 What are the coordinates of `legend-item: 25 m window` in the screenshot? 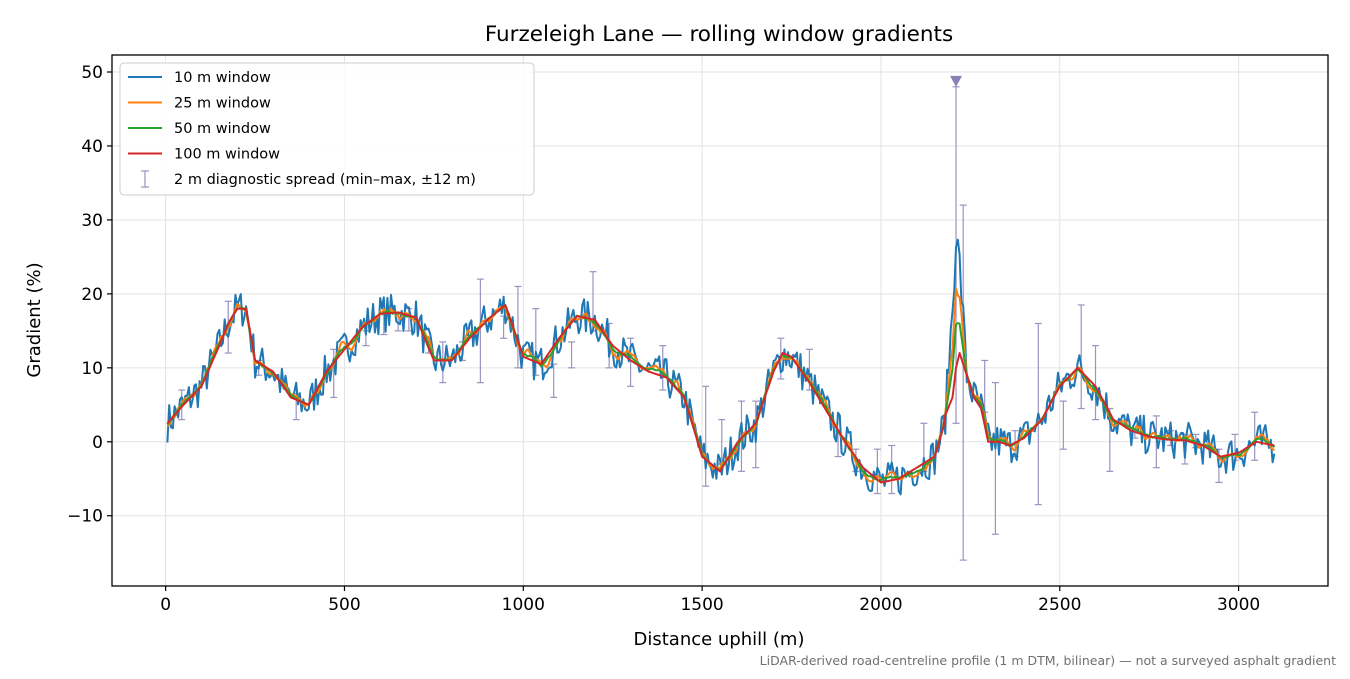 It's located at (199, 104).